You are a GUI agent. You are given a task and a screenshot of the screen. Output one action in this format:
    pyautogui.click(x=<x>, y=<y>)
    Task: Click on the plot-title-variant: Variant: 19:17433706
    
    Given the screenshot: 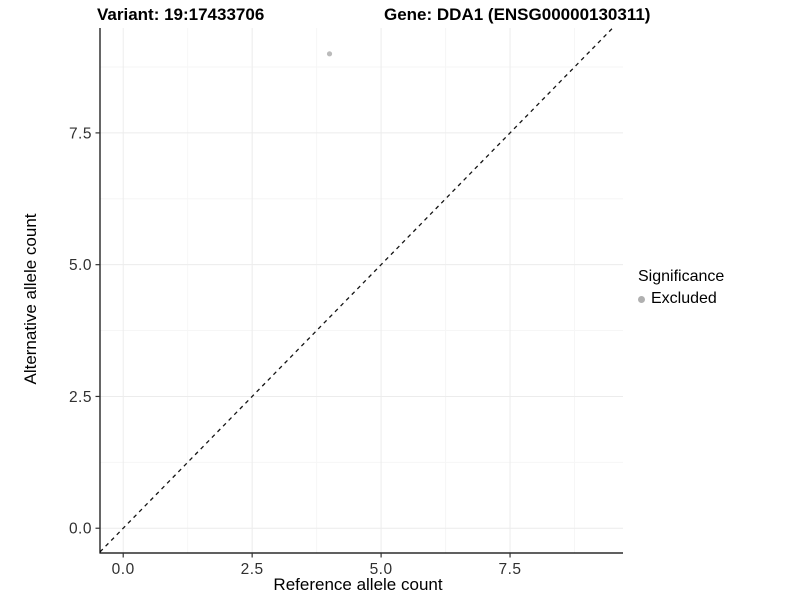 What is the action you would take?
    pyautogui.click(x=181, y=14)
    